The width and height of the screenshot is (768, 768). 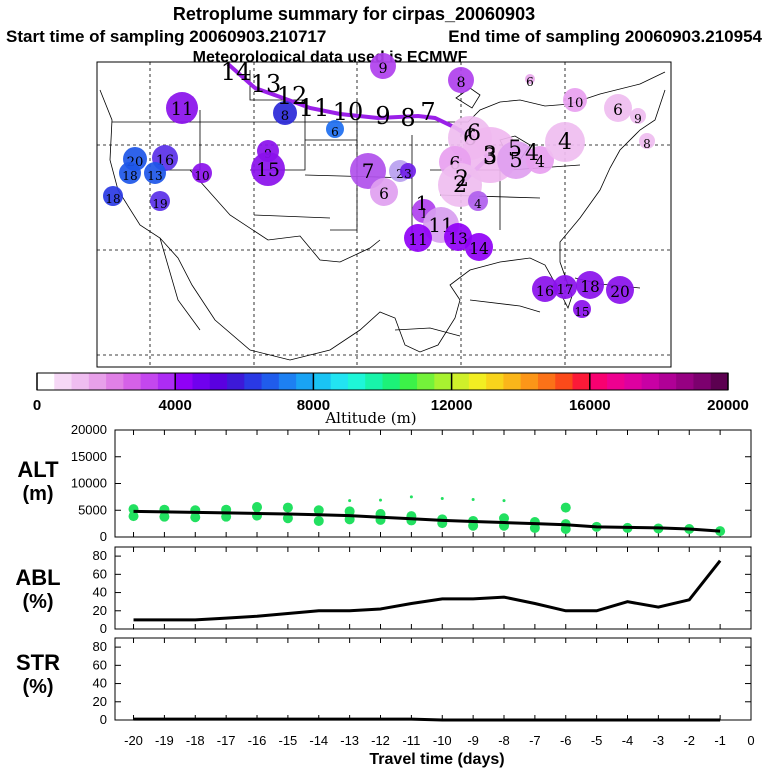 I want to click on y-tick-label: 5000, so click(x=92, y=509).